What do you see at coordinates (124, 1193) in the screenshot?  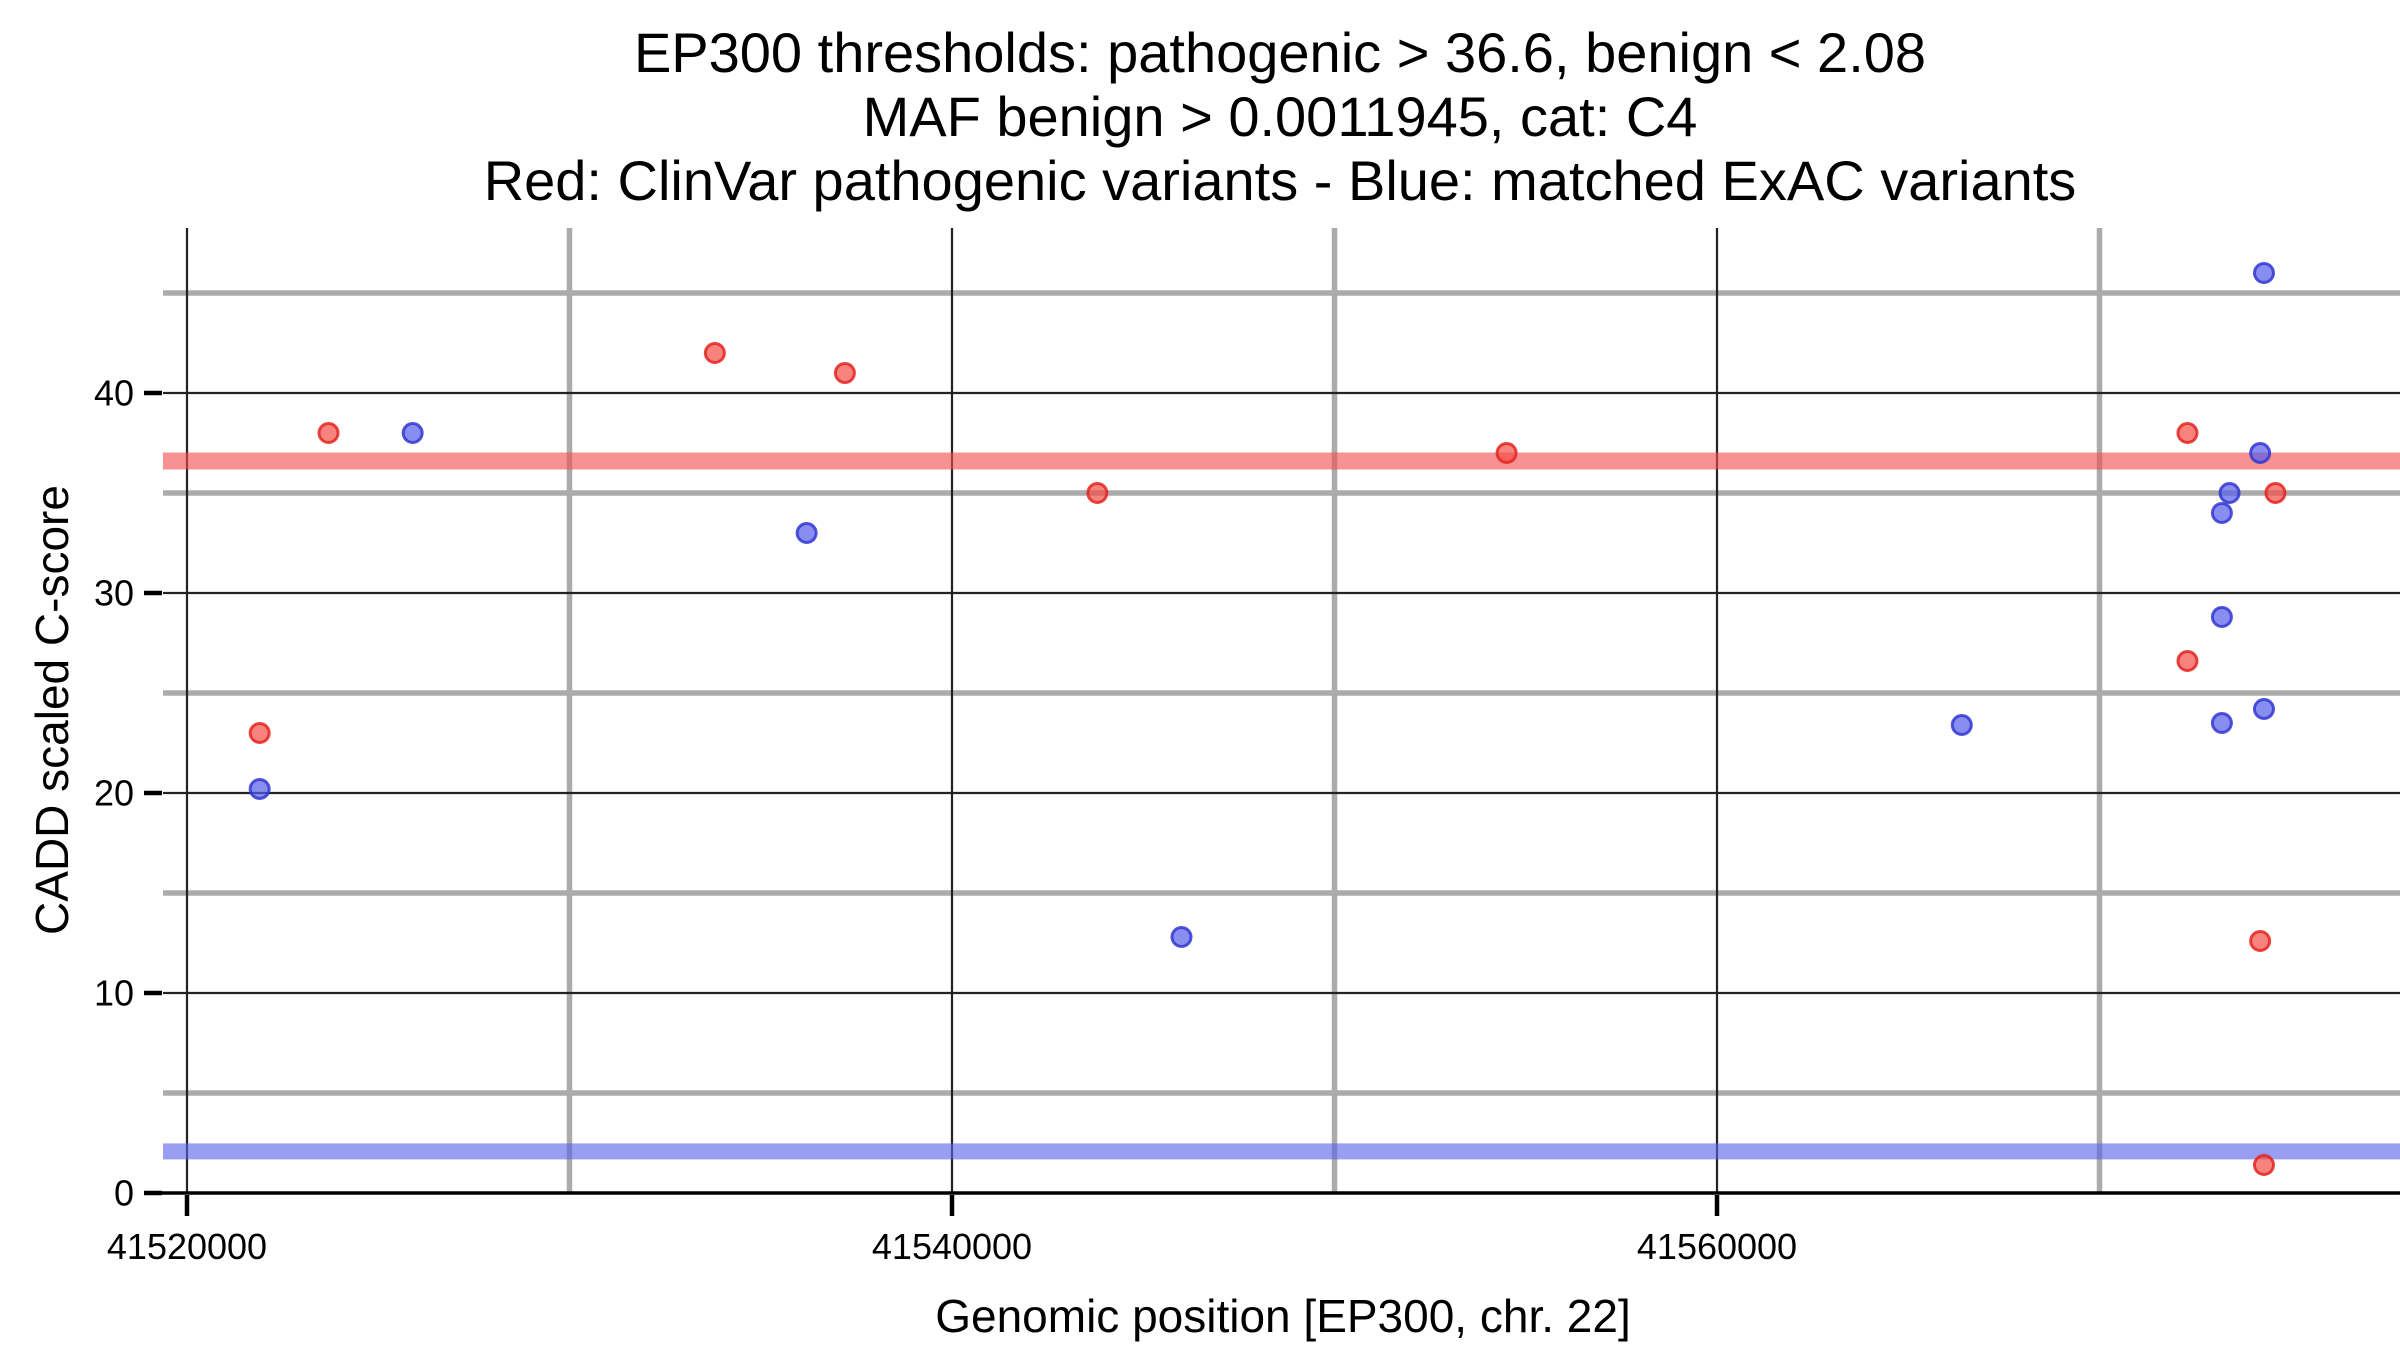 I see `y-tick-label: 0` at bounding box center [124, 1193].